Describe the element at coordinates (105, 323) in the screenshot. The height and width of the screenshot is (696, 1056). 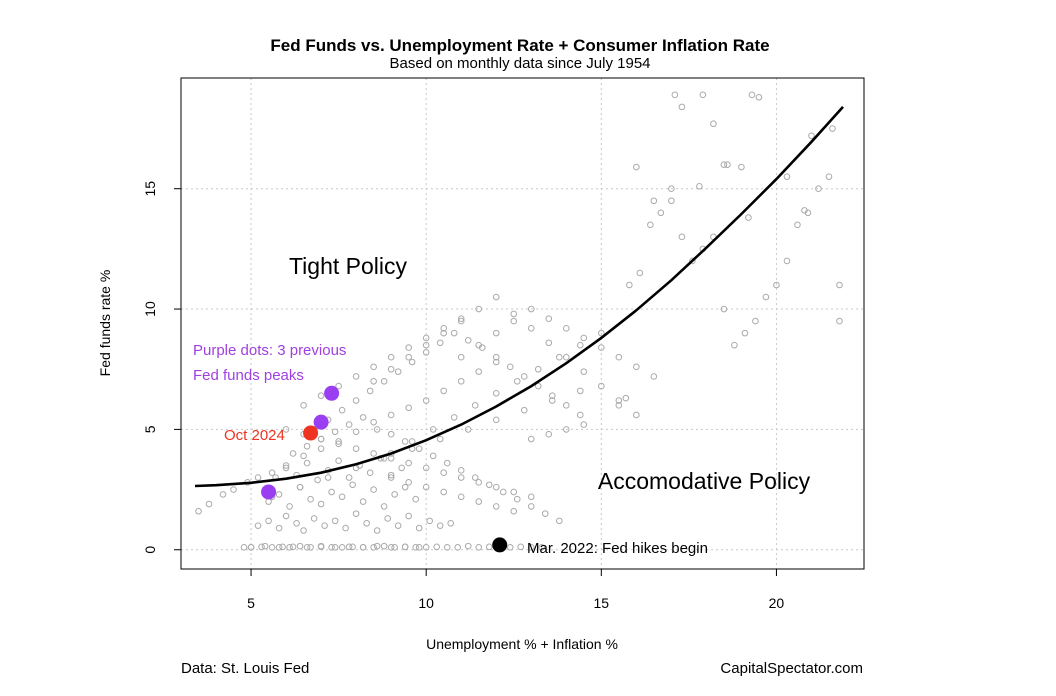
I see `y-axis-label: Fed funds rate %` at that location.